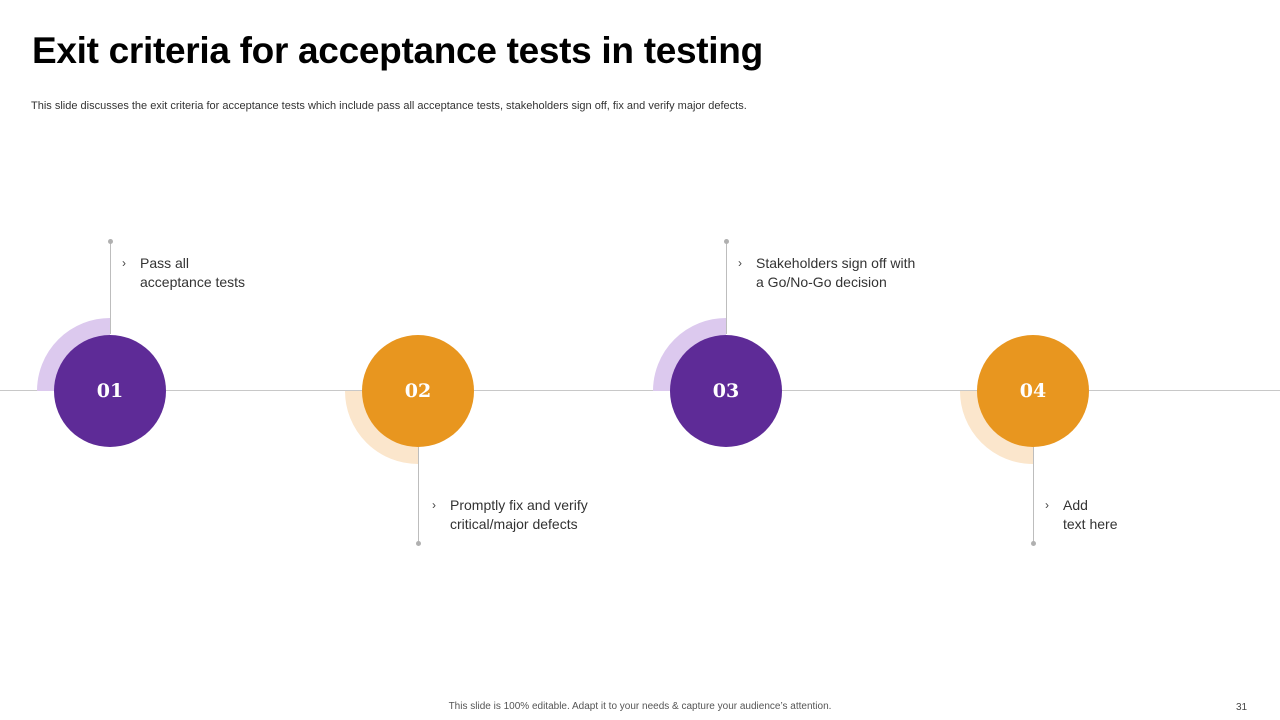 The image size is (1280, 720). What do you see at coordinates (519, 505) in the screenshot?
I see `step-02-line-1: Promptly fix and verify` at bounding box center [519, 505].